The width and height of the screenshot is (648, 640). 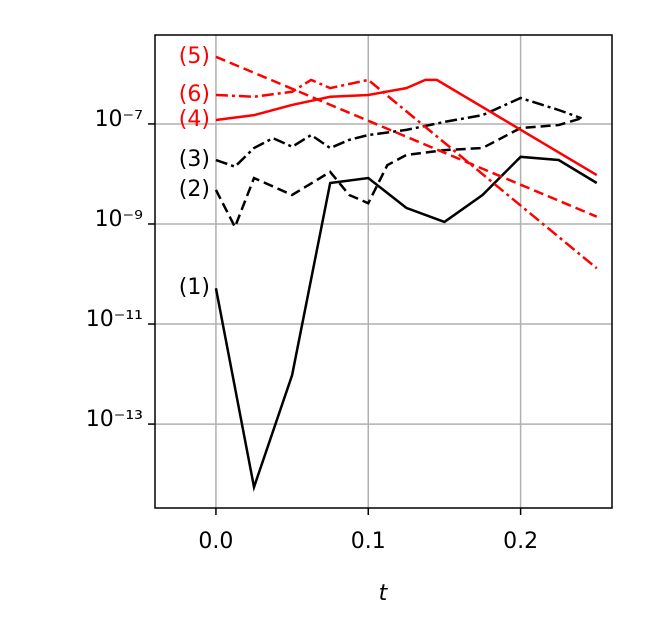 What do you see at coordinates (194, 189) in the screenshot?
I see `series-label: (2)` at bounding box center [194, 189].